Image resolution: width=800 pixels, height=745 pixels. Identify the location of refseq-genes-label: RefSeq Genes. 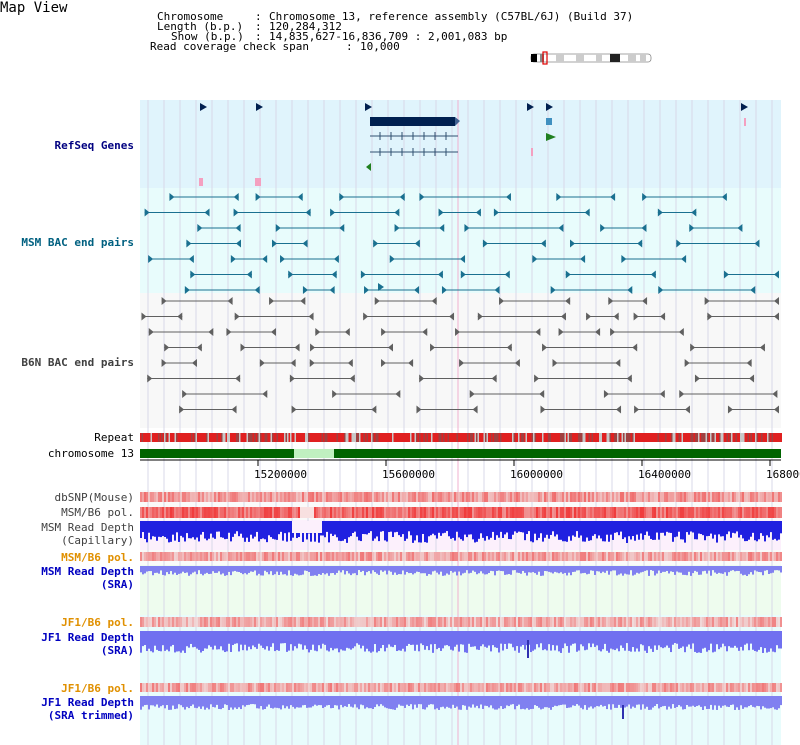
(94, 145).